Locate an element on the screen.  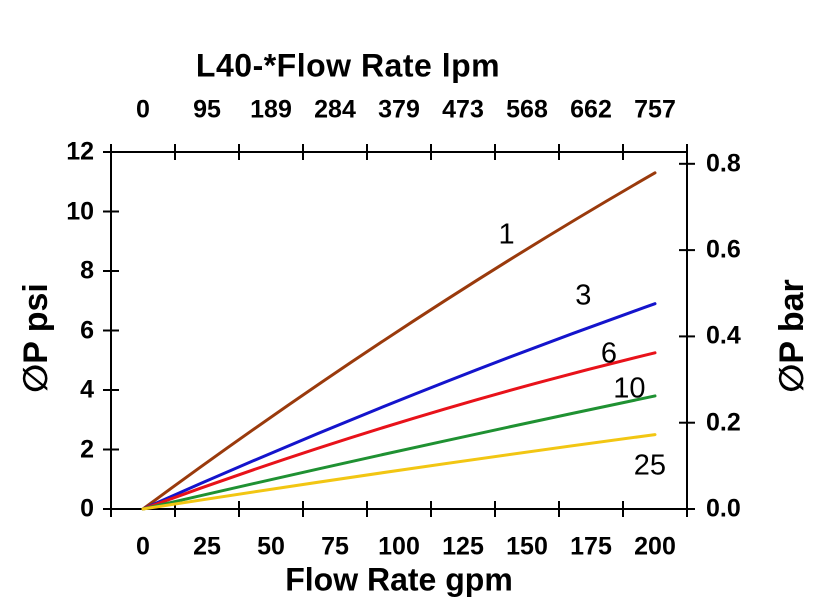
bottom-tick-label: 0 is located at coordinates (143, 546).